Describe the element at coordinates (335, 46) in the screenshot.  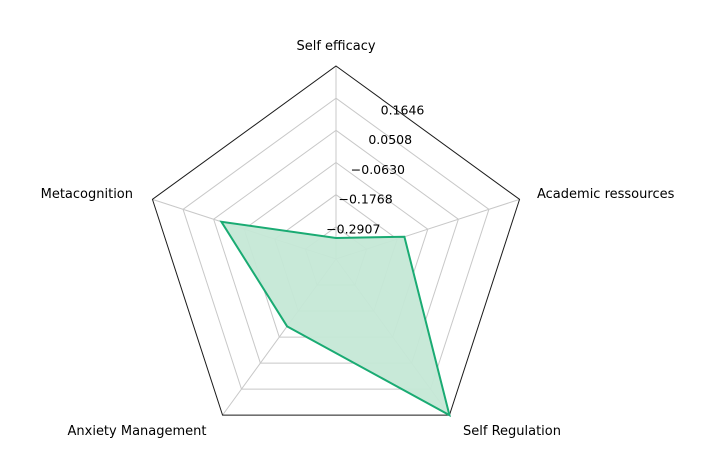
I see `category-label: Self efficacy` at that location.